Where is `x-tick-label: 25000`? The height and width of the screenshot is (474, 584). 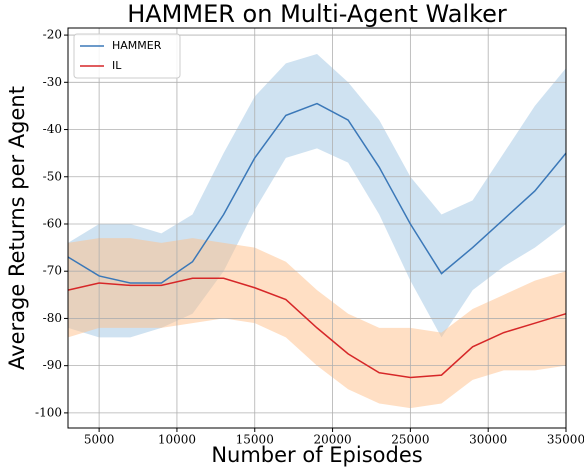 x-tick-label: 25000 is located at coordinates (410, 440).